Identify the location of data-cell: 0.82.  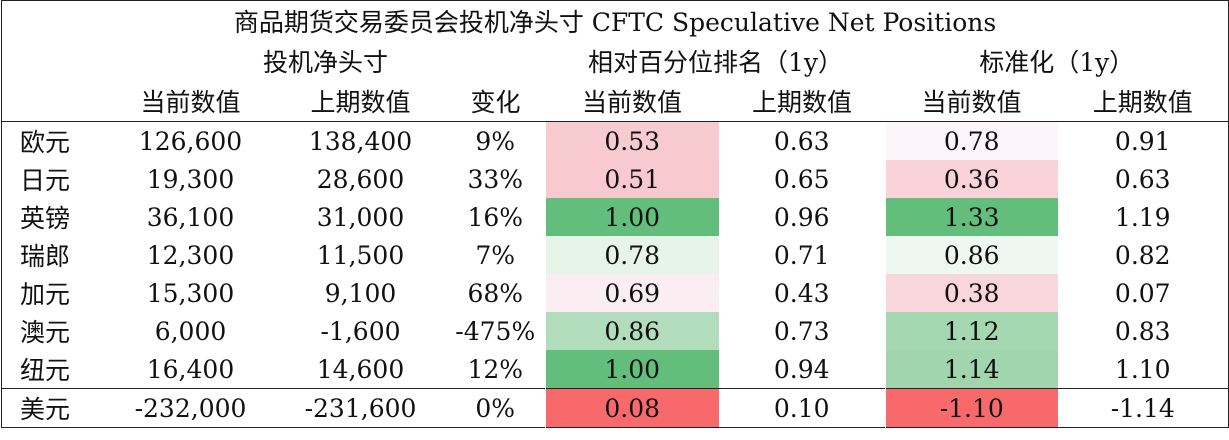
(1142, 255).